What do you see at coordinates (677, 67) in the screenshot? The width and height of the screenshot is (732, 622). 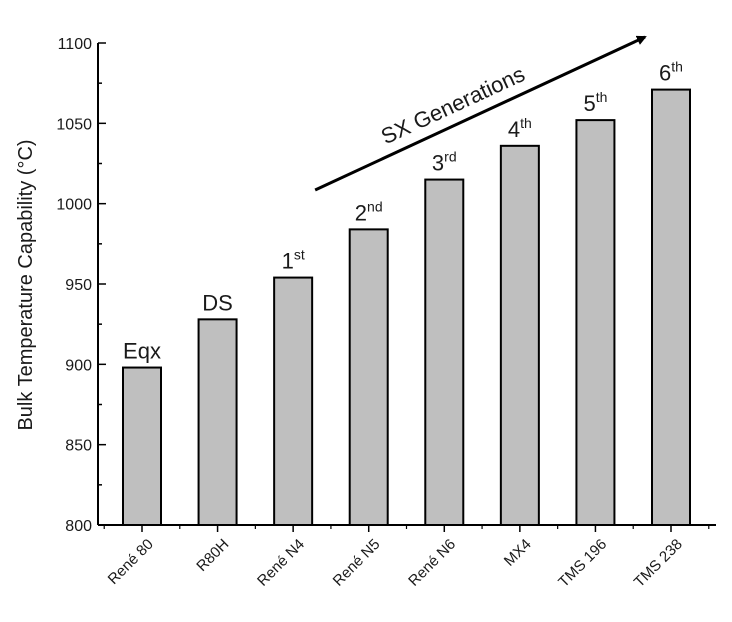 I see `bar-annotation-sup-8: th` at bounding box center [677, 67].